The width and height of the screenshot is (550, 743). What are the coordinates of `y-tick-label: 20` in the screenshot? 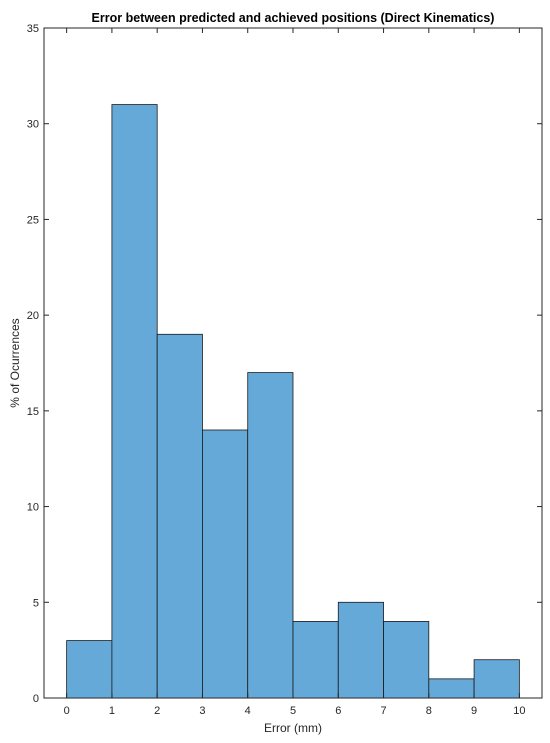 It's located at (33, 316).